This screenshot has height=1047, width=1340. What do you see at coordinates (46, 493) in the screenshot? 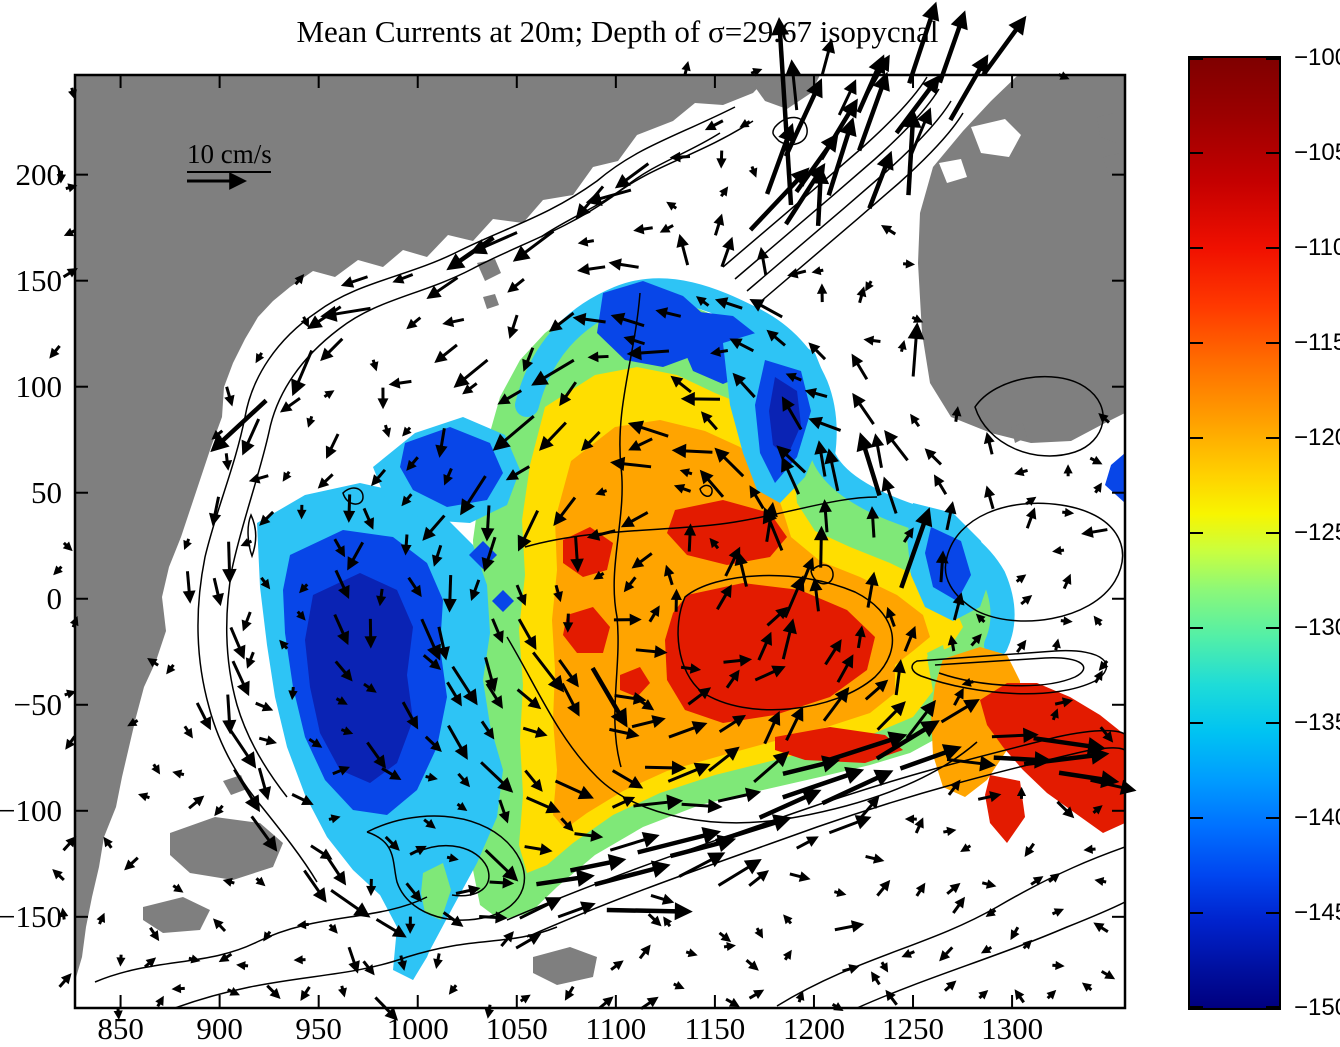
I see `y-tick-label: 50` at bounding box center [46, 493].